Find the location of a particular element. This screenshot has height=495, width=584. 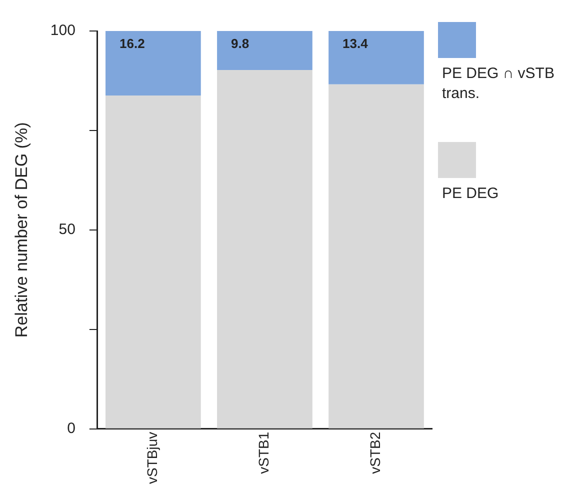

data-label: 13.4 is located at coordinates (355, 44).